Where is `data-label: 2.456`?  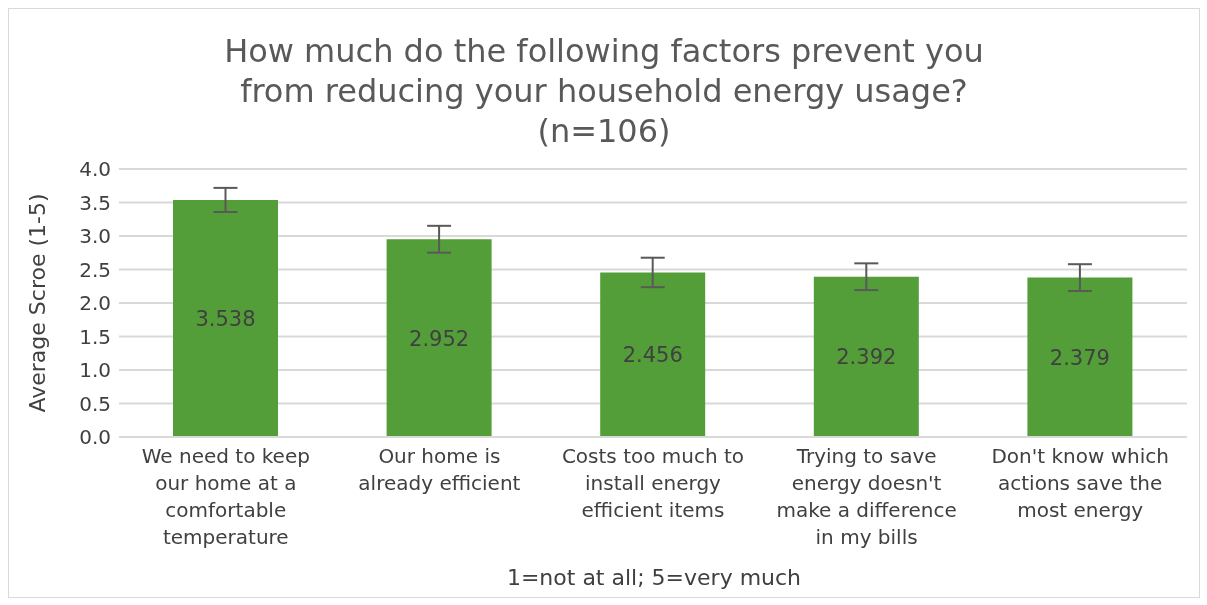
data-label: 2.456 is located at coordinates (652, 355).